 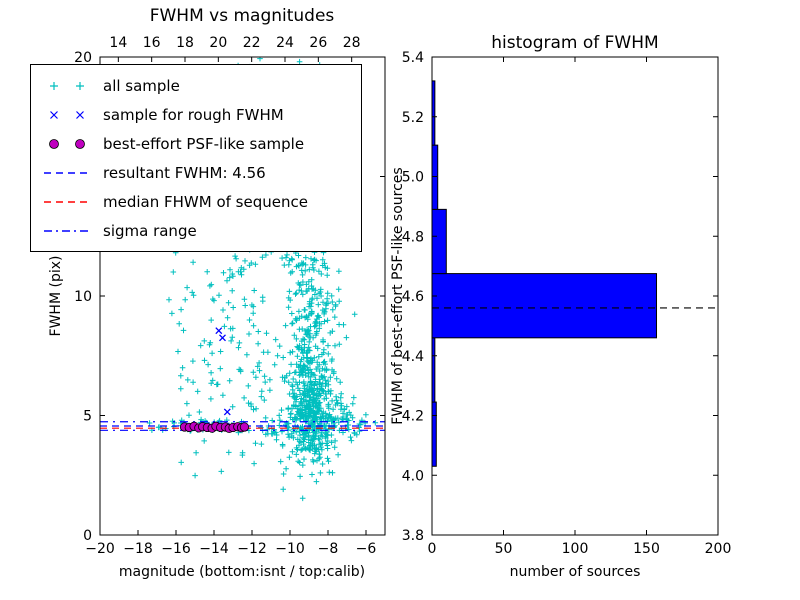 I want to click on x-tick-label: 100, so click(x=575, y=549).